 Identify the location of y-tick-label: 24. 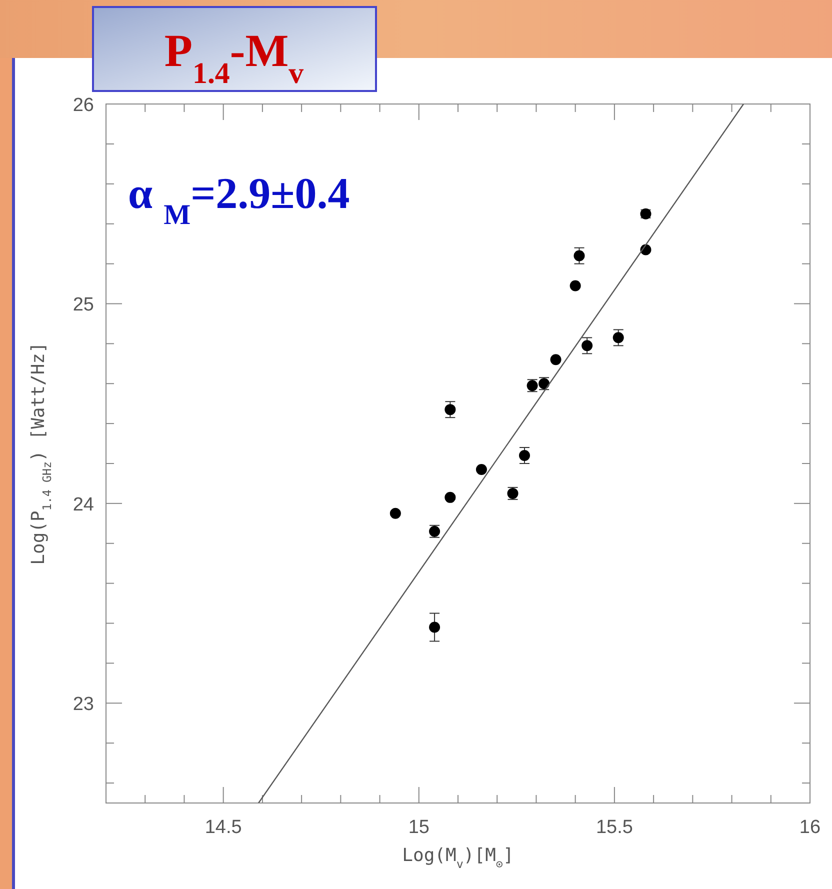
(83, 505).